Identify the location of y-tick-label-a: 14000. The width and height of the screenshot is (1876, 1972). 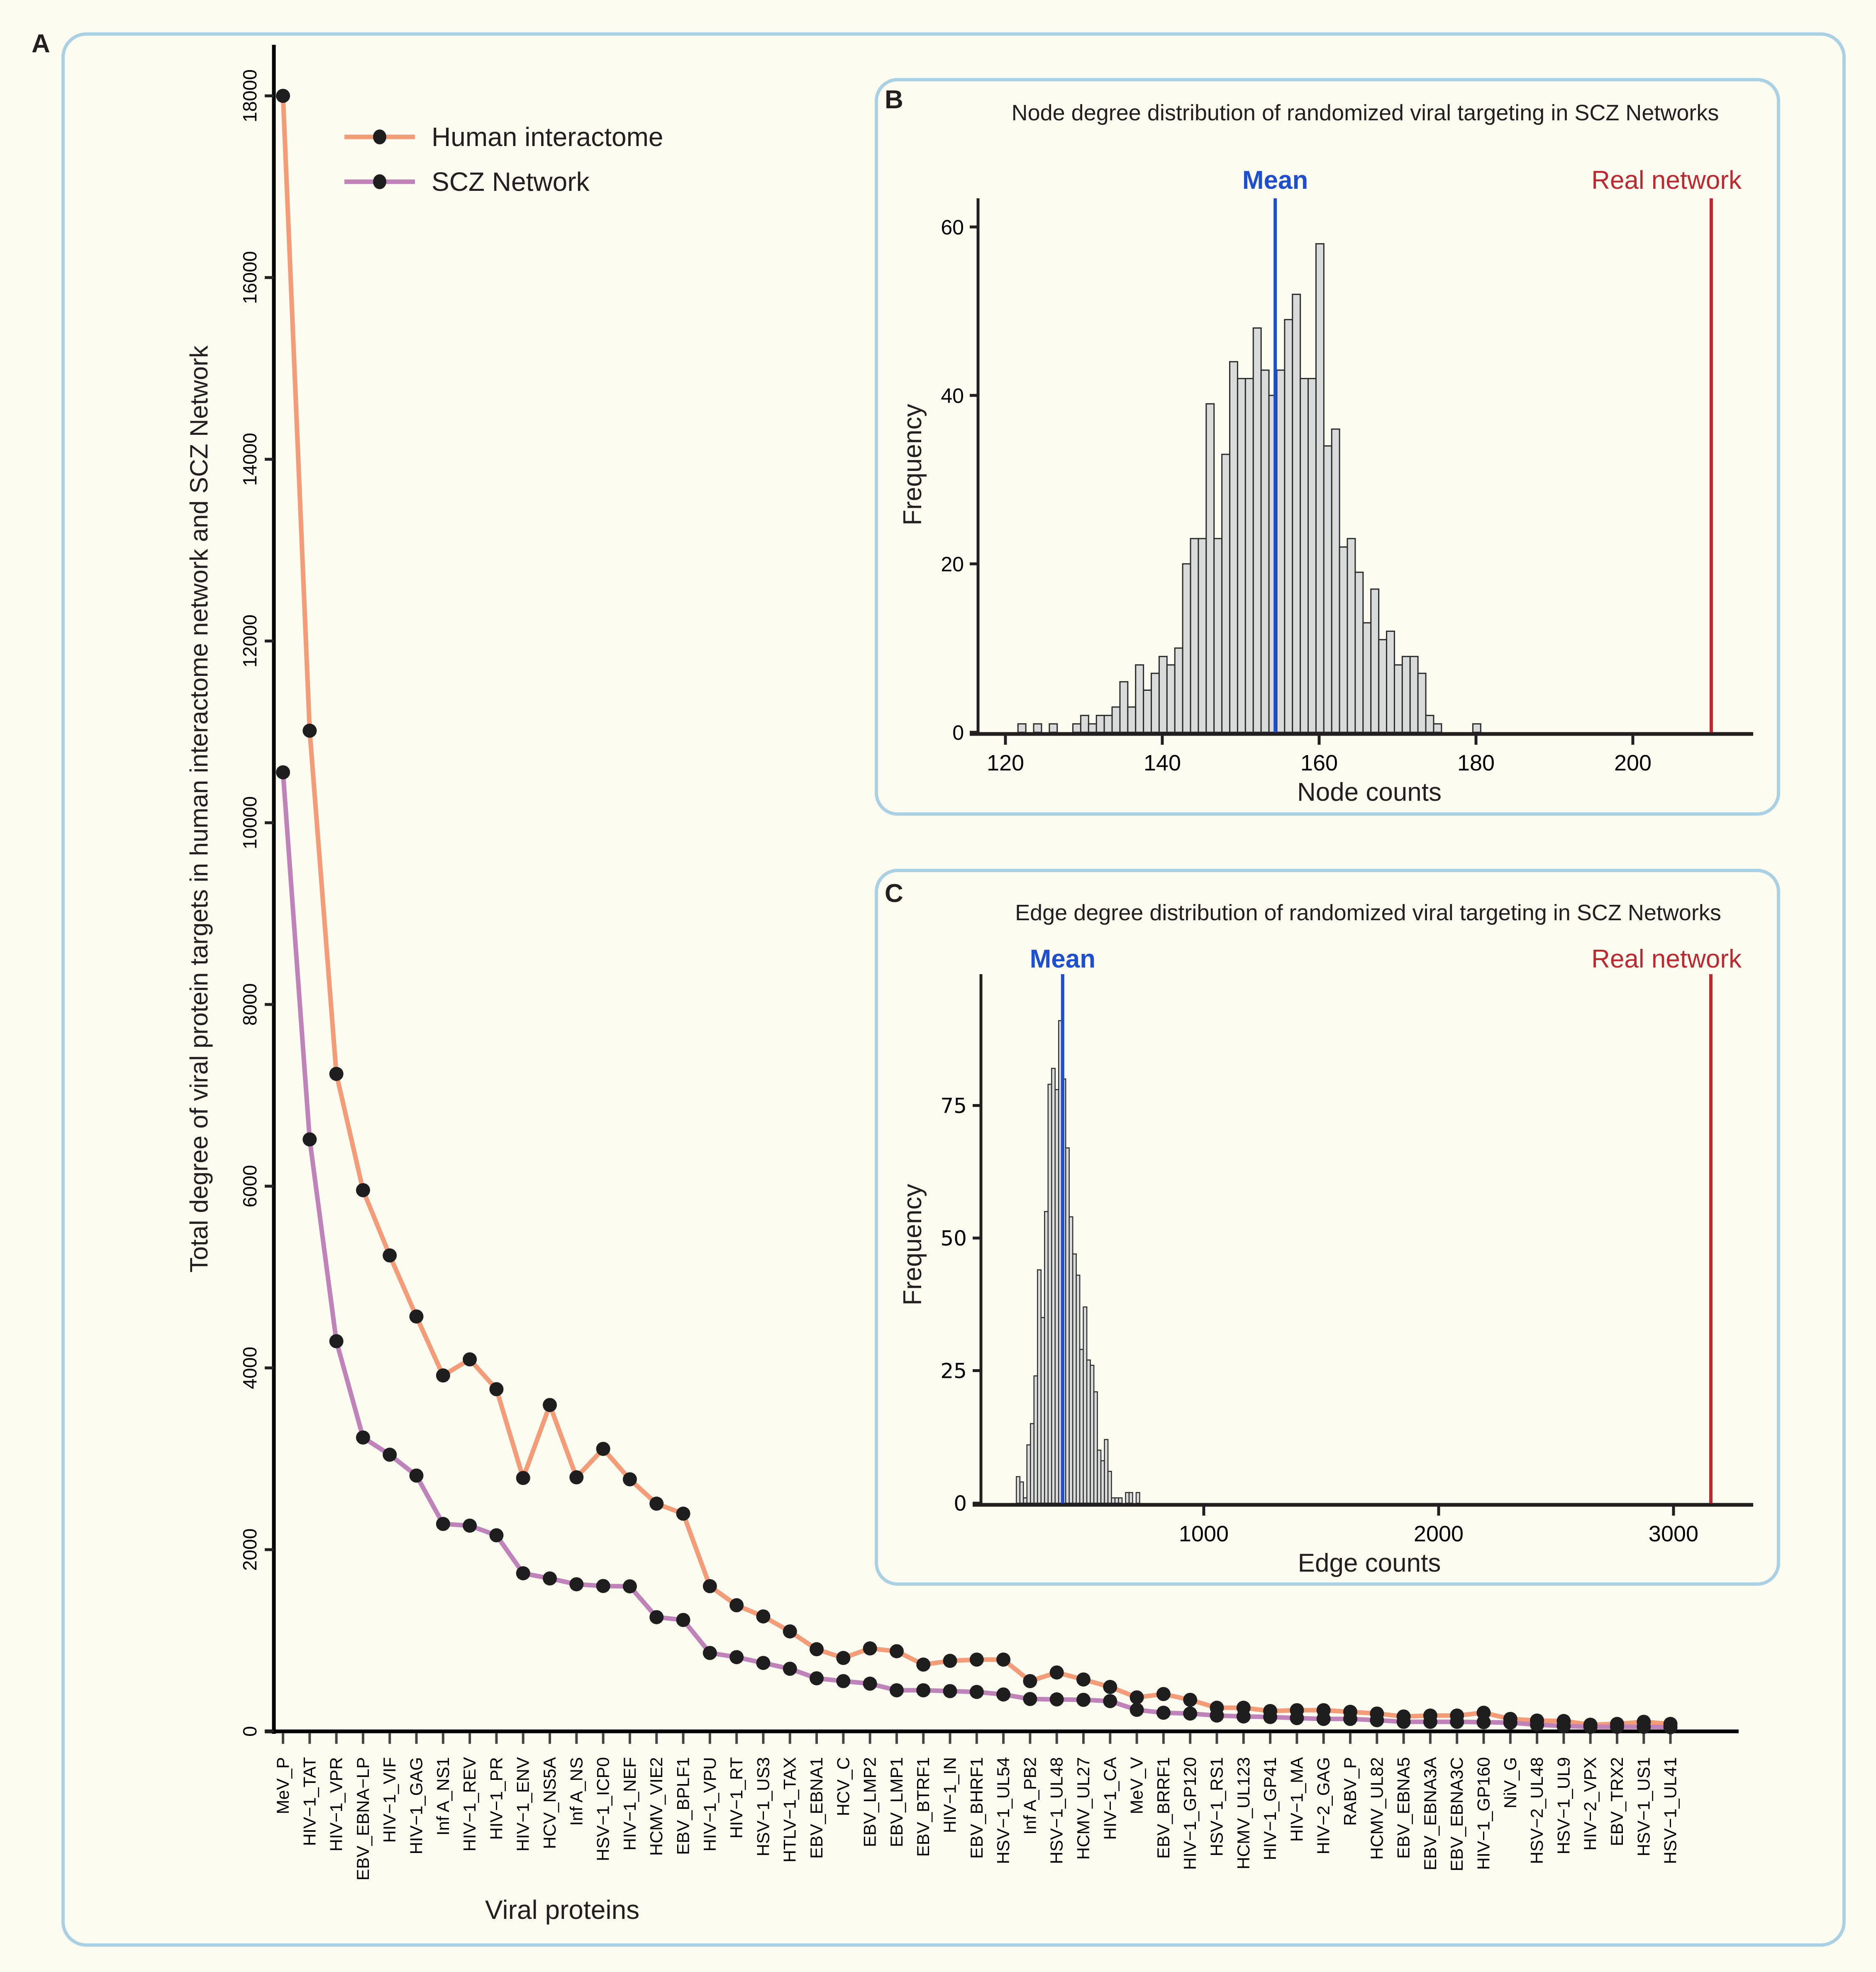
(250, 459).